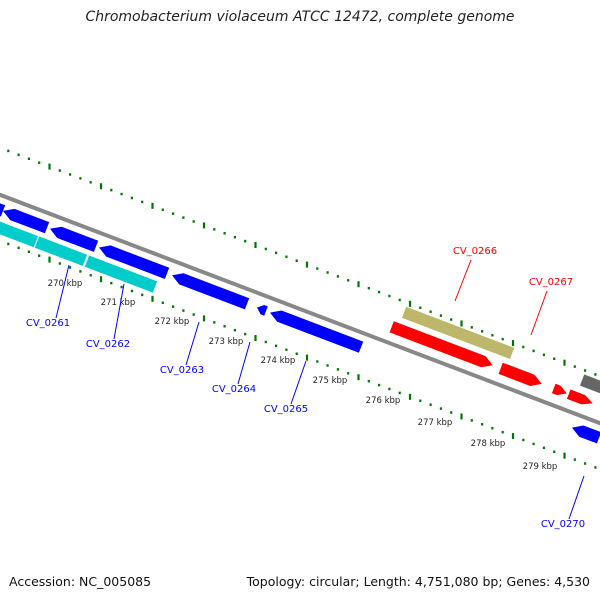  What do you see at coordinates (563, 524) in the screenshot?
I see `gene-label: CV_0270` at bounding box center [563, 524].